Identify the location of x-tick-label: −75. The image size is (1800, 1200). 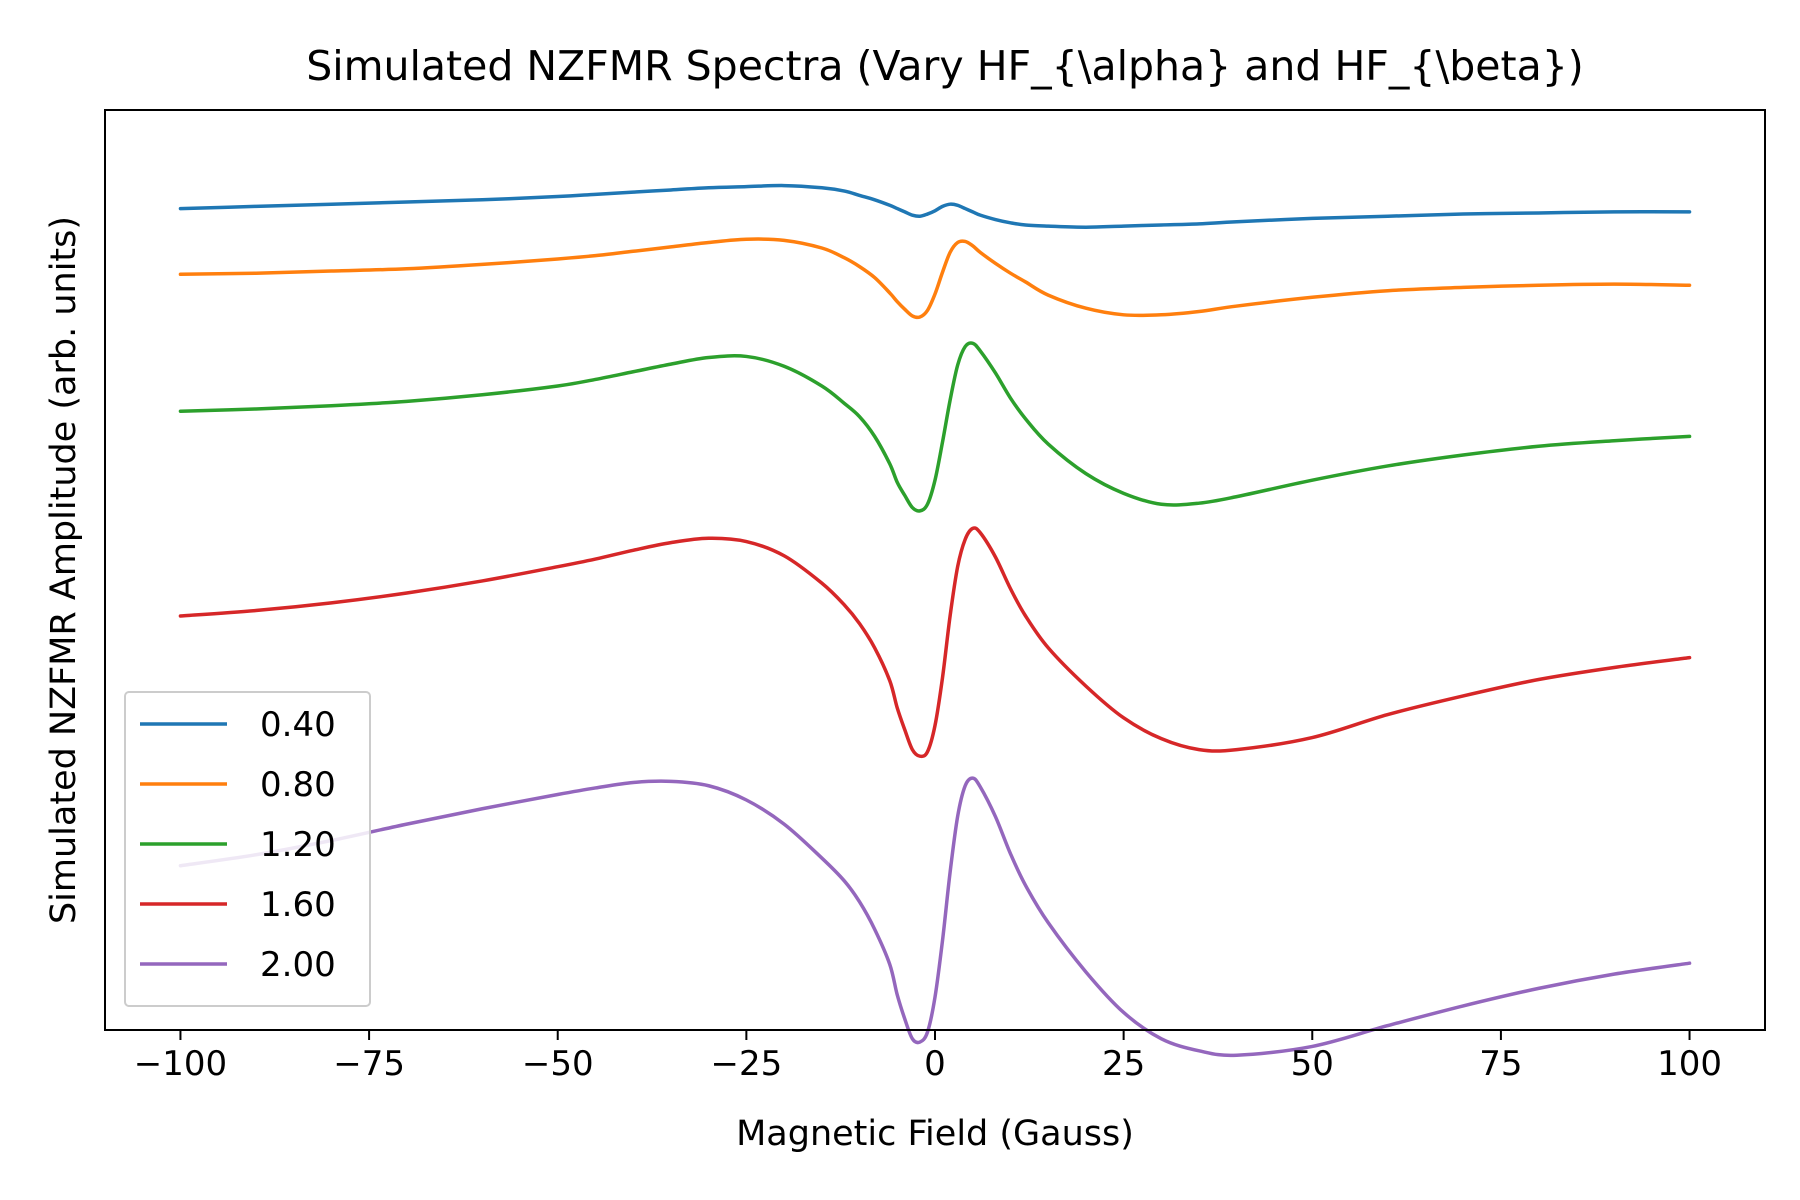
(369, 1064).